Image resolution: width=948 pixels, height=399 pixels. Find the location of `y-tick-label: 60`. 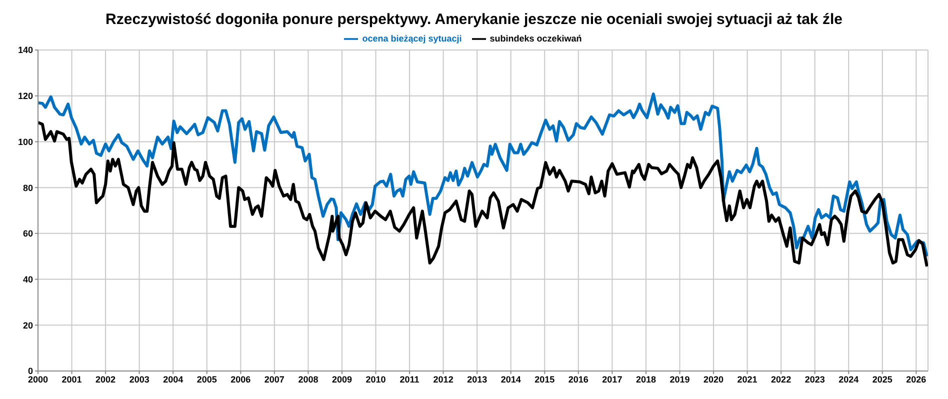

y-tick-label: 60 is located at coordinates (27, 233).